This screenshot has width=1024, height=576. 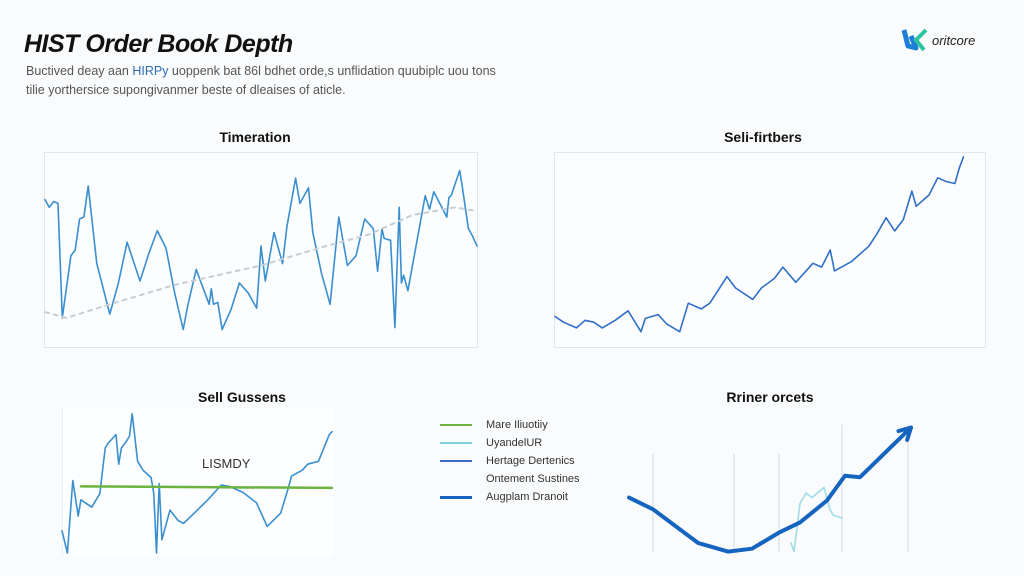 I want to click on chart-1-plot, so click(x=261, y=250).